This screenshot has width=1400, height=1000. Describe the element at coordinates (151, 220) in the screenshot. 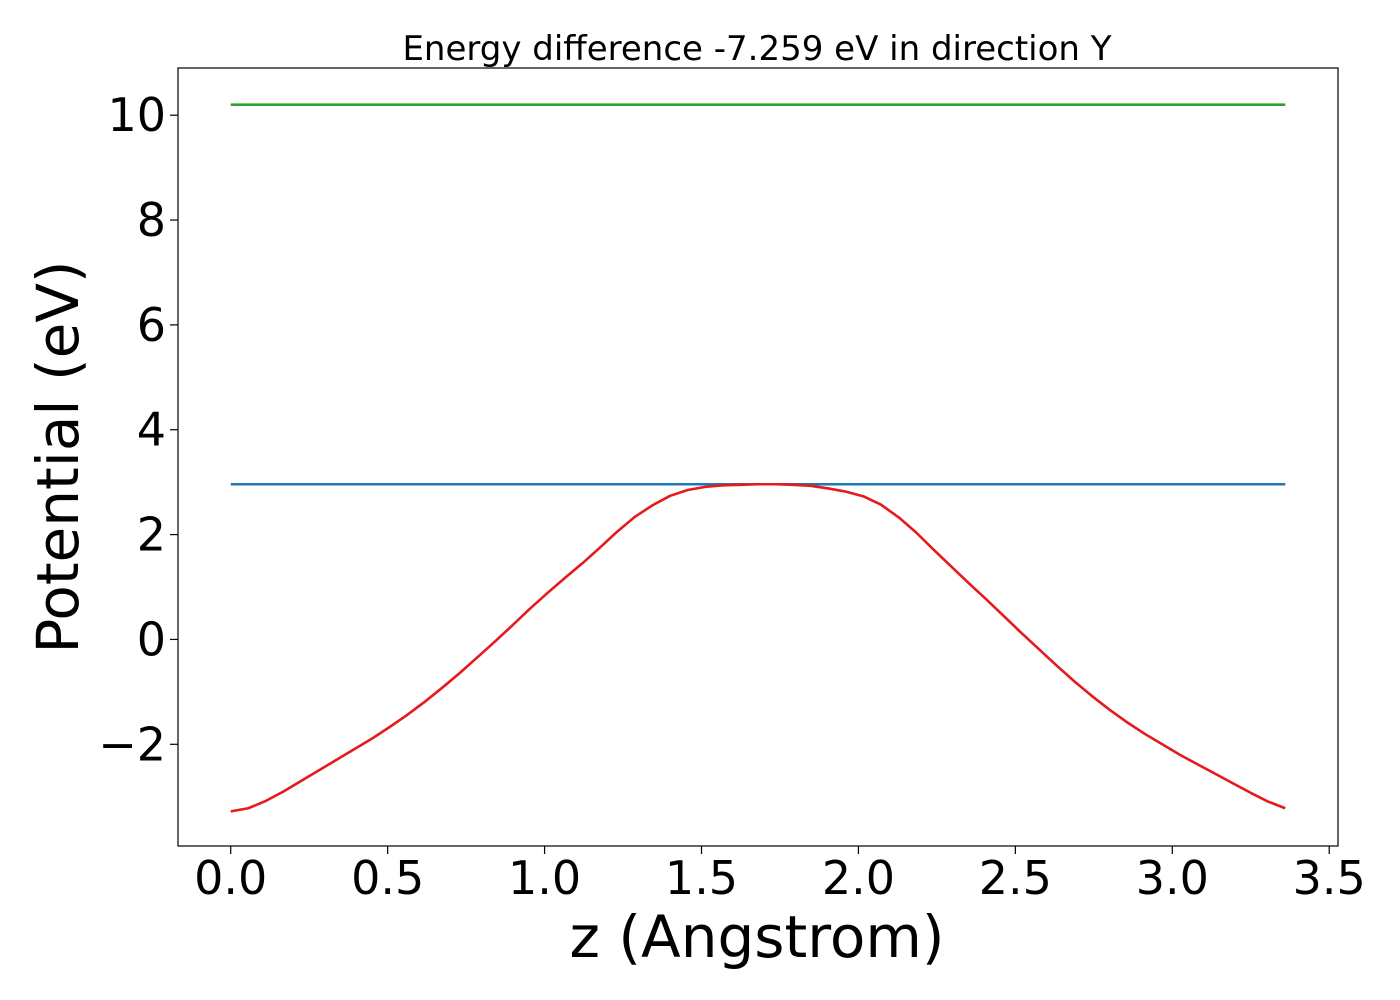

I see `y-tick-label: 8` at that location.